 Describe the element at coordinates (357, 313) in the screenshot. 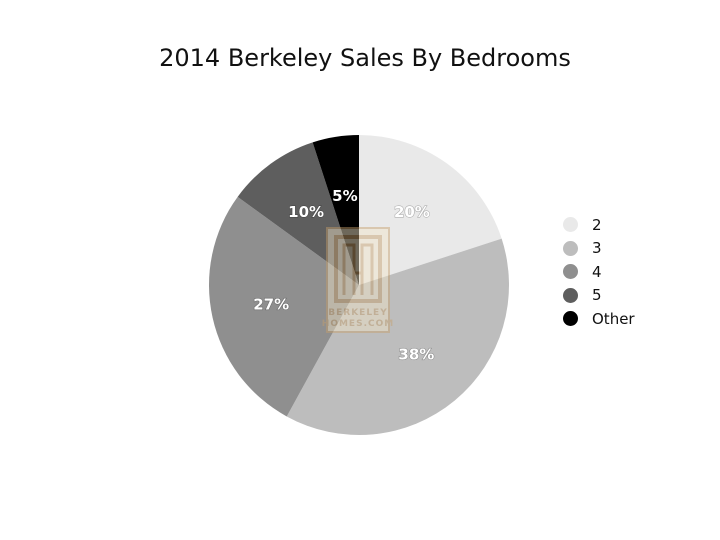

I see `watermark-text-line1: BERKELEY` at that location.